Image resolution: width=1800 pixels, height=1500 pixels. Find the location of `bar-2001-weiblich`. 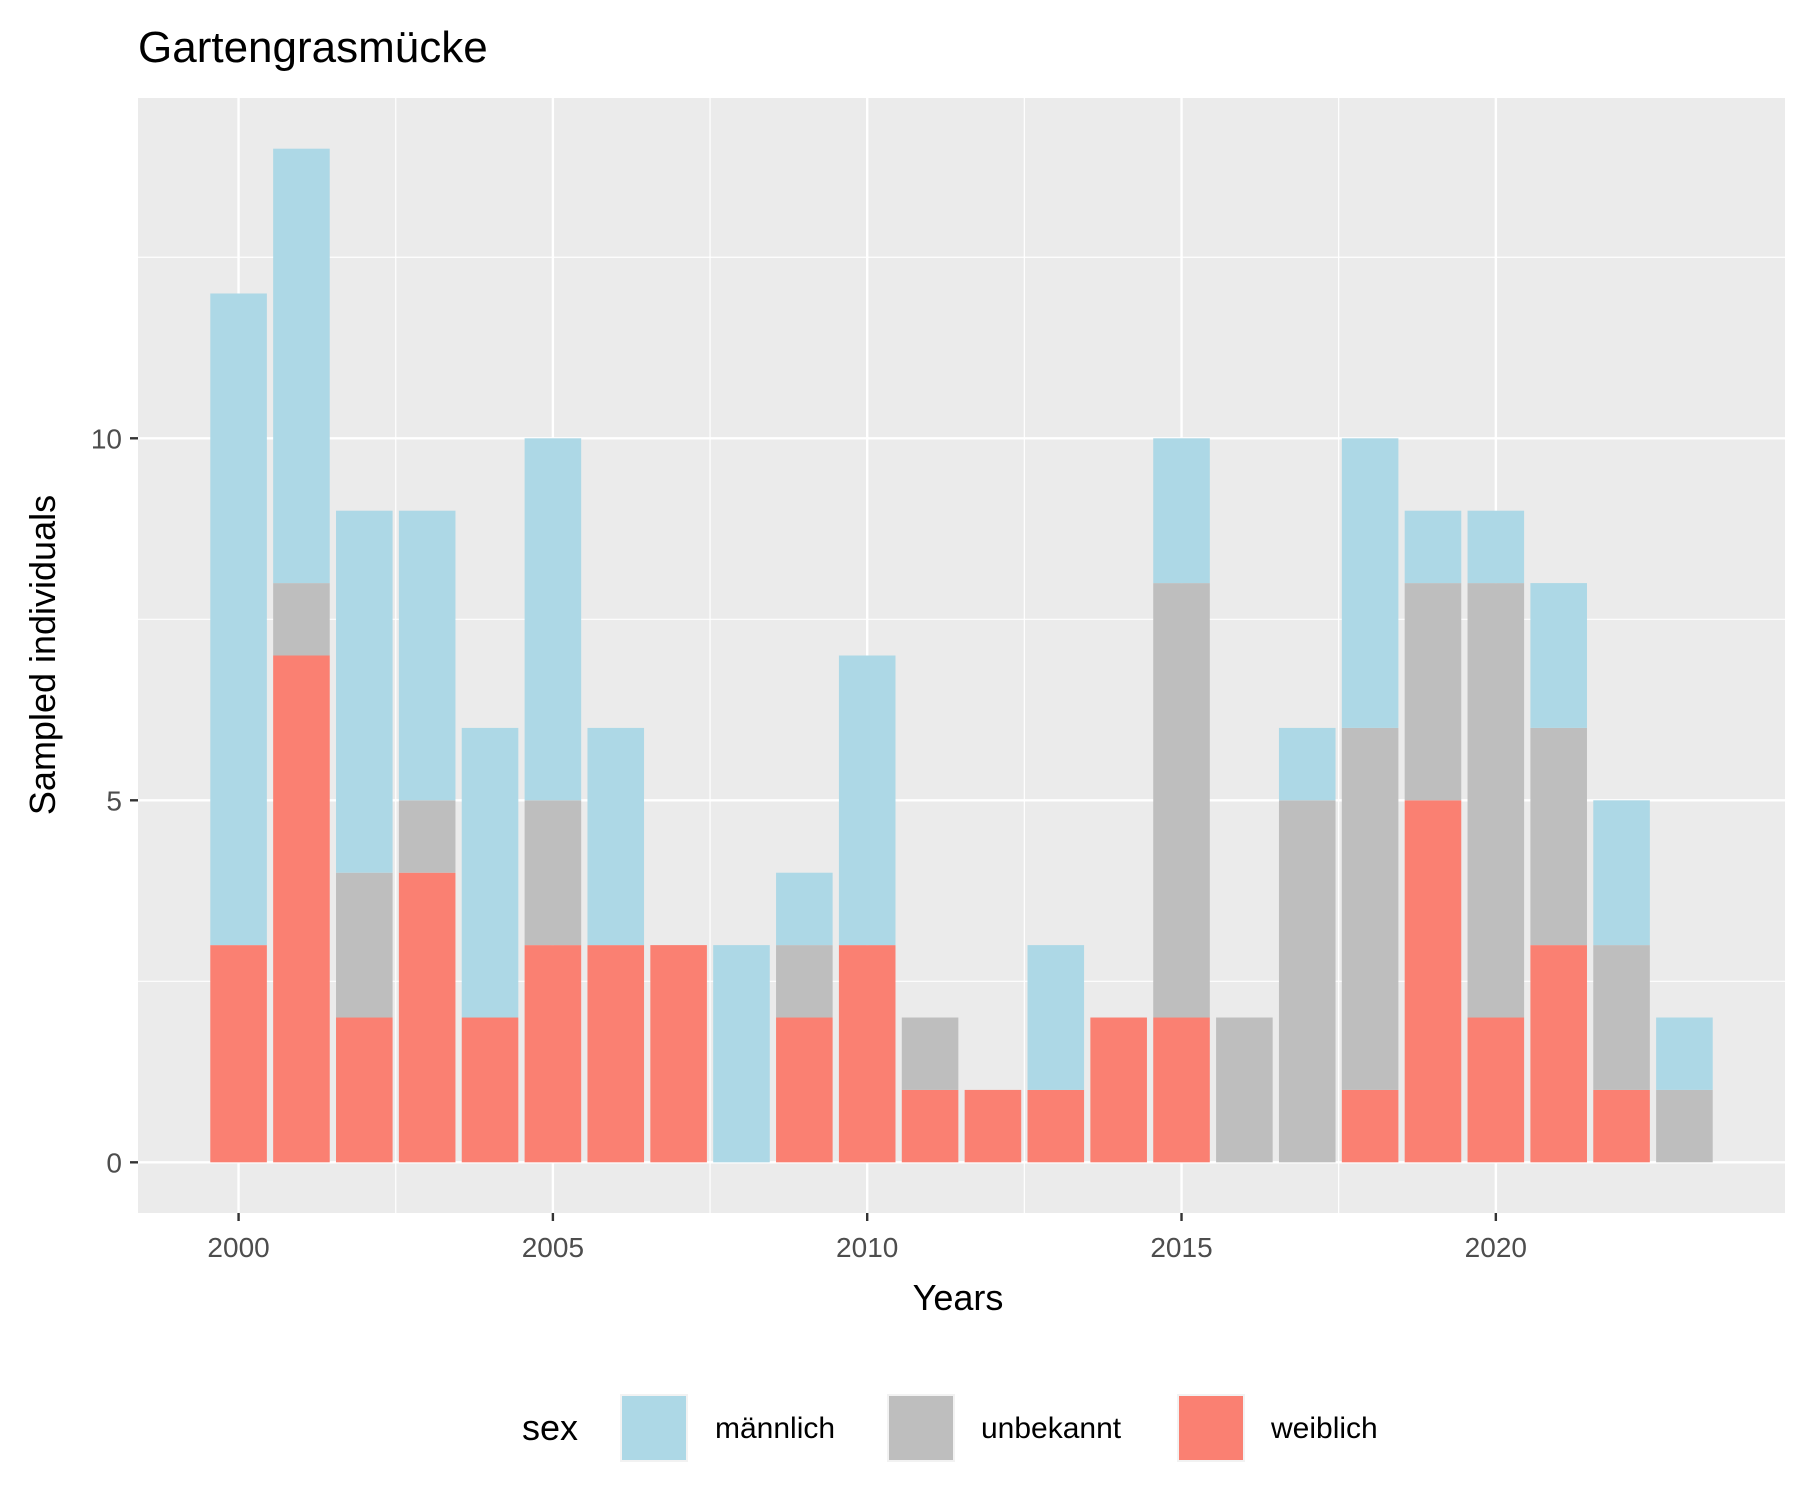

bar-2001-weiblich is located at coordinates (301, 909).